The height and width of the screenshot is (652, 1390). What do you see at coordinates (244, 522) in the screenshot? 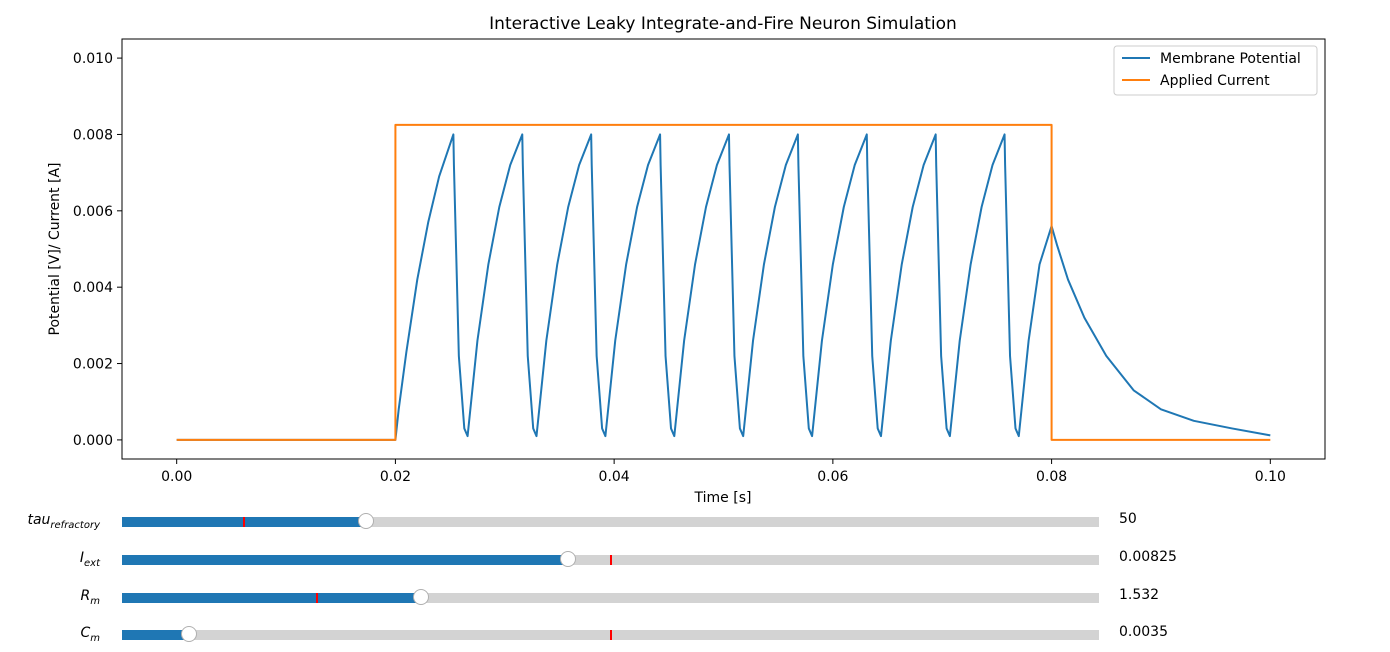
I see `slider-initial-marker-tau` at bounding box center [244, 522].